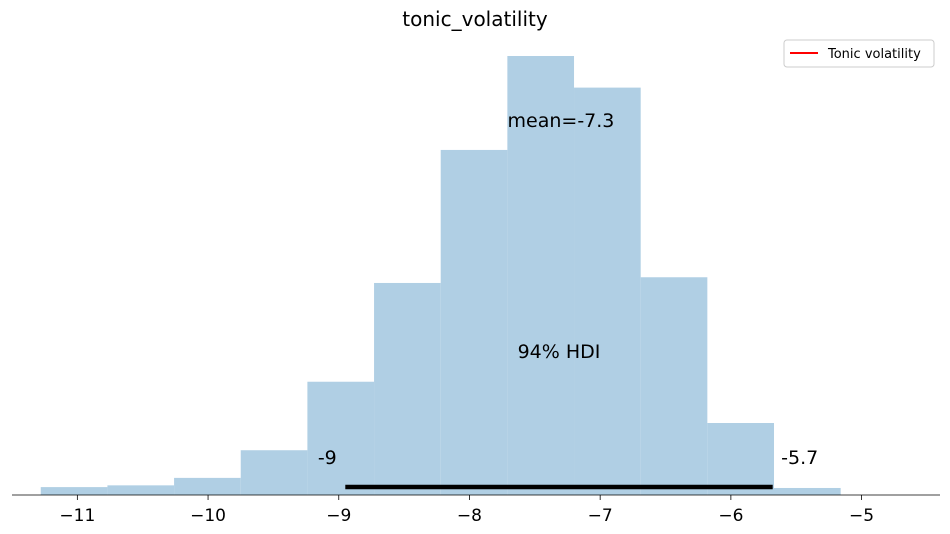 This screenshot has height=534, width=950. I want to click on x-tick-label: −10, so click(208, 516).